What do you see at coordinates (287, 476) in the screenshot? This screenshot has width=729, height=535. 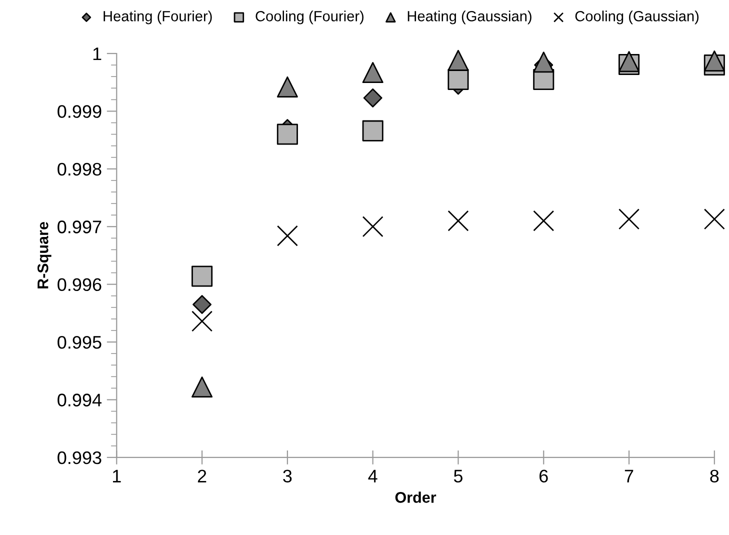 I see `x-tick-label: 3` at bounding box center [287, 476].